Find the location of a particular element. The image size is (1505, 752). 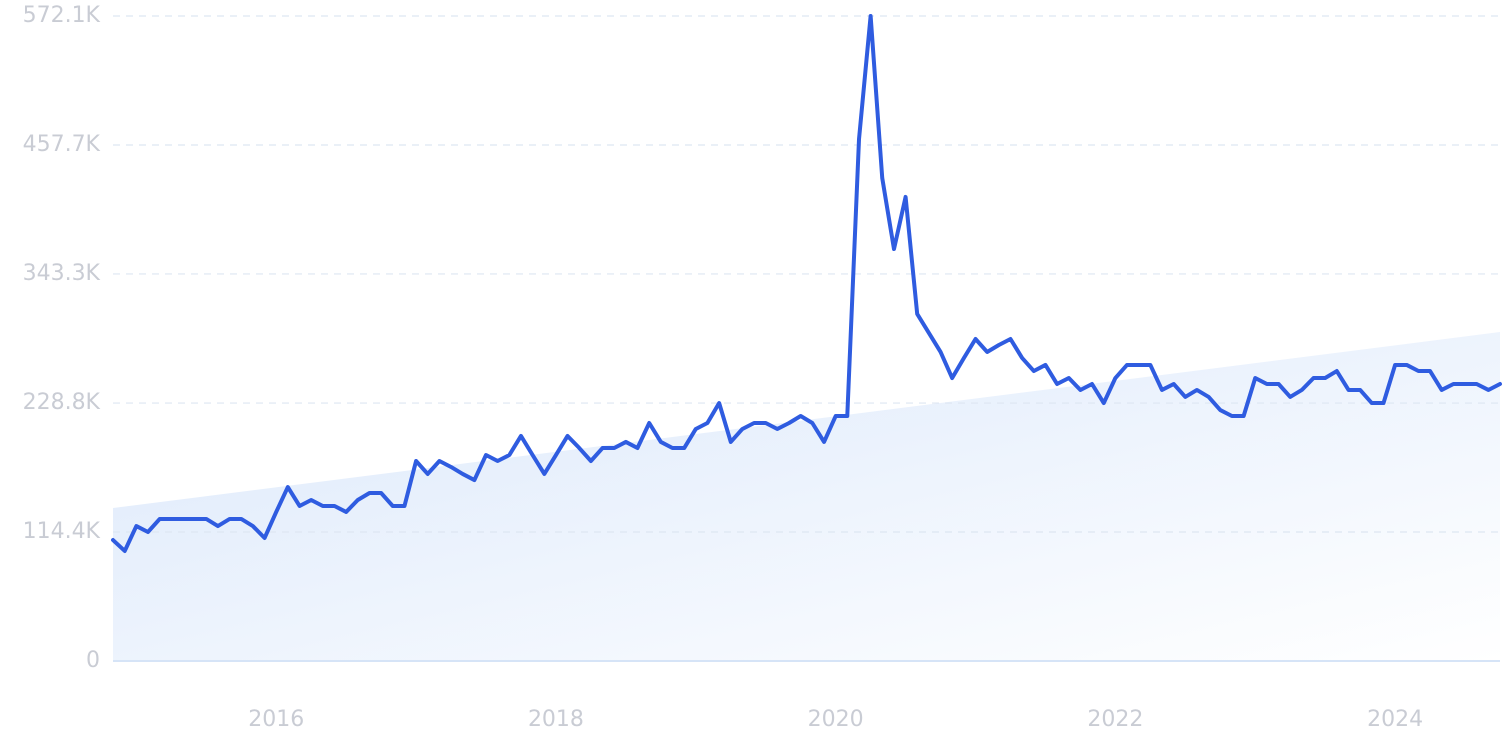

y-tick-label: 0 is located at coordinates (93, 660).